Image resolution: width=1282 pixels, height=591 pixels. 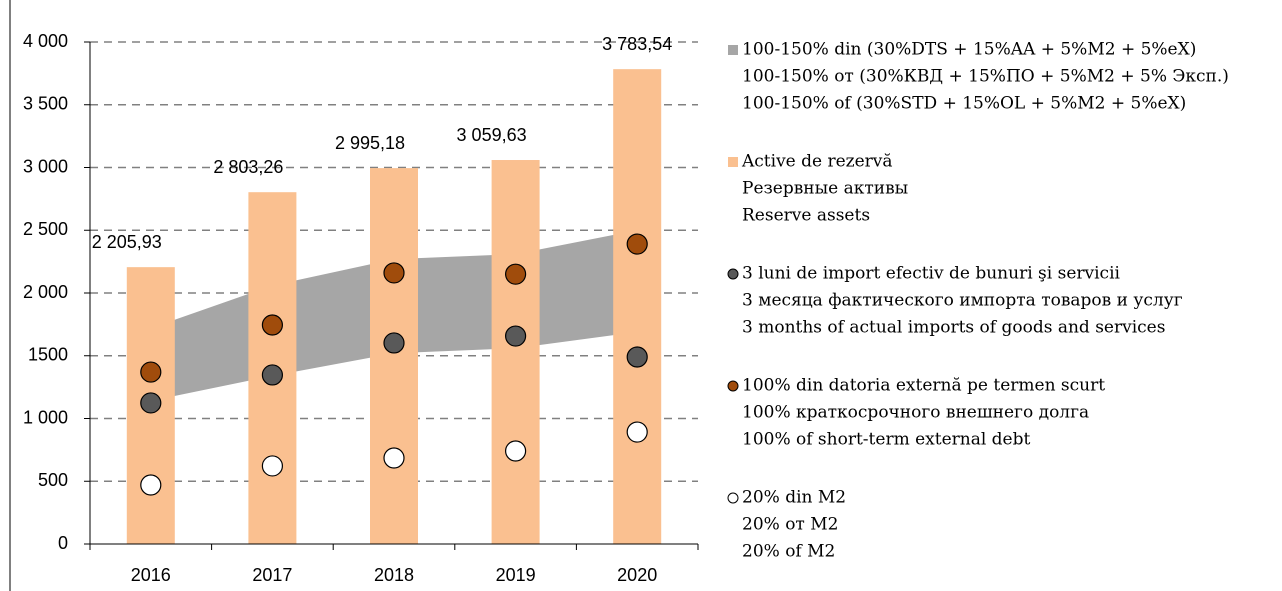 What do you see at coordinates (127, 242) in the screenshot?
I see `data-label: 2 205,93` at bounding box center [127, 242].